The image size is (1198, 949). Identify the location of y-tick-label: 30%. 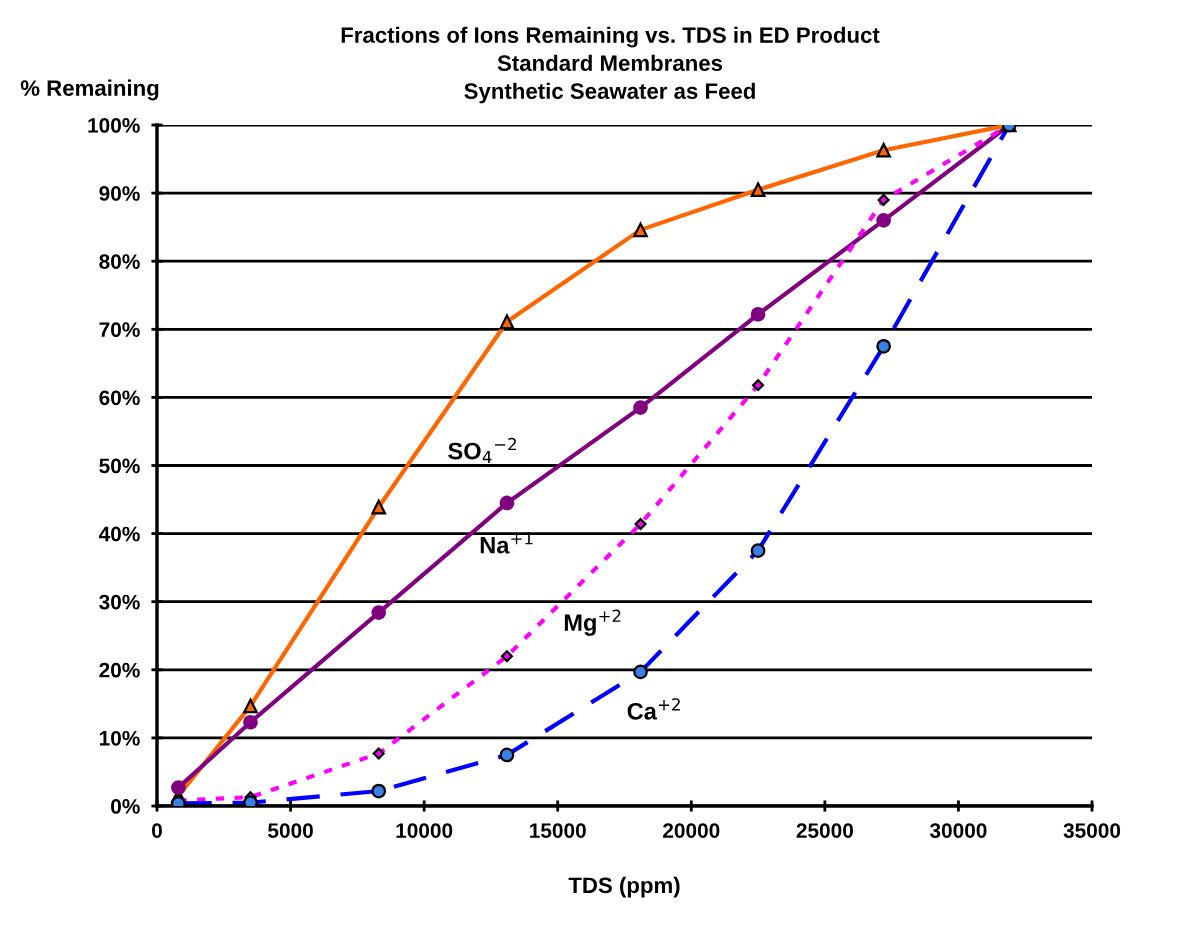
(119, 602).